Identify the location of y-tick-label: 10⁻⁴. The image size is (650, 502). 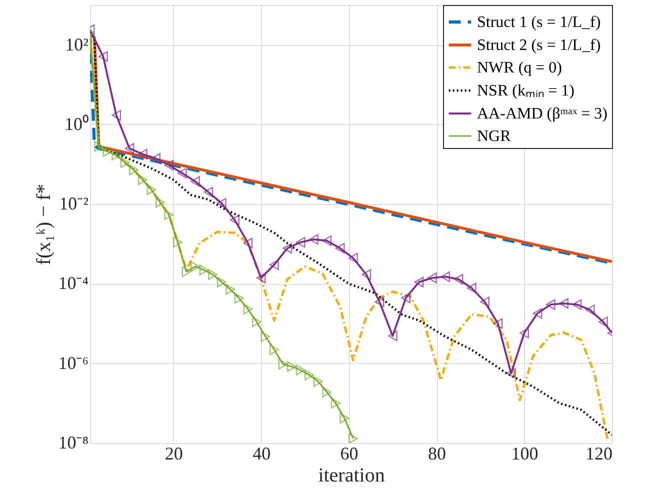
(73, 283).